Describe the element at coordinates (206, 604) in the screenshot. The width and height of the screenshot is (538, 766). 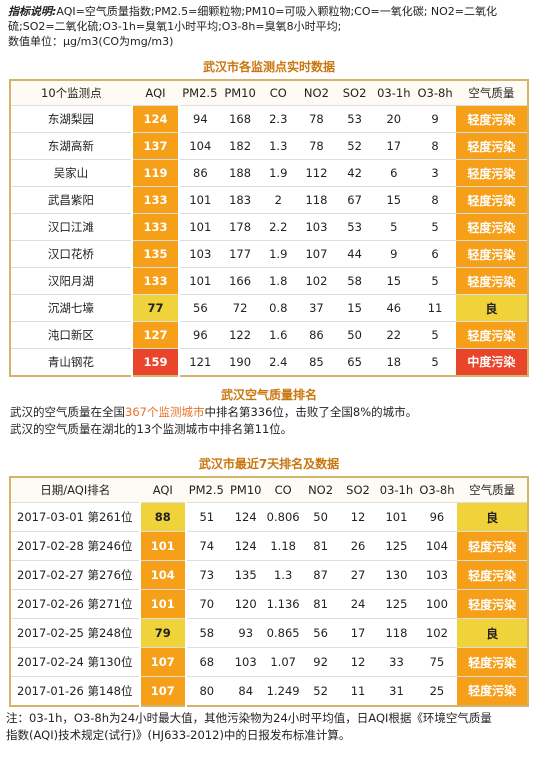
I see `cell: 70` at that location.